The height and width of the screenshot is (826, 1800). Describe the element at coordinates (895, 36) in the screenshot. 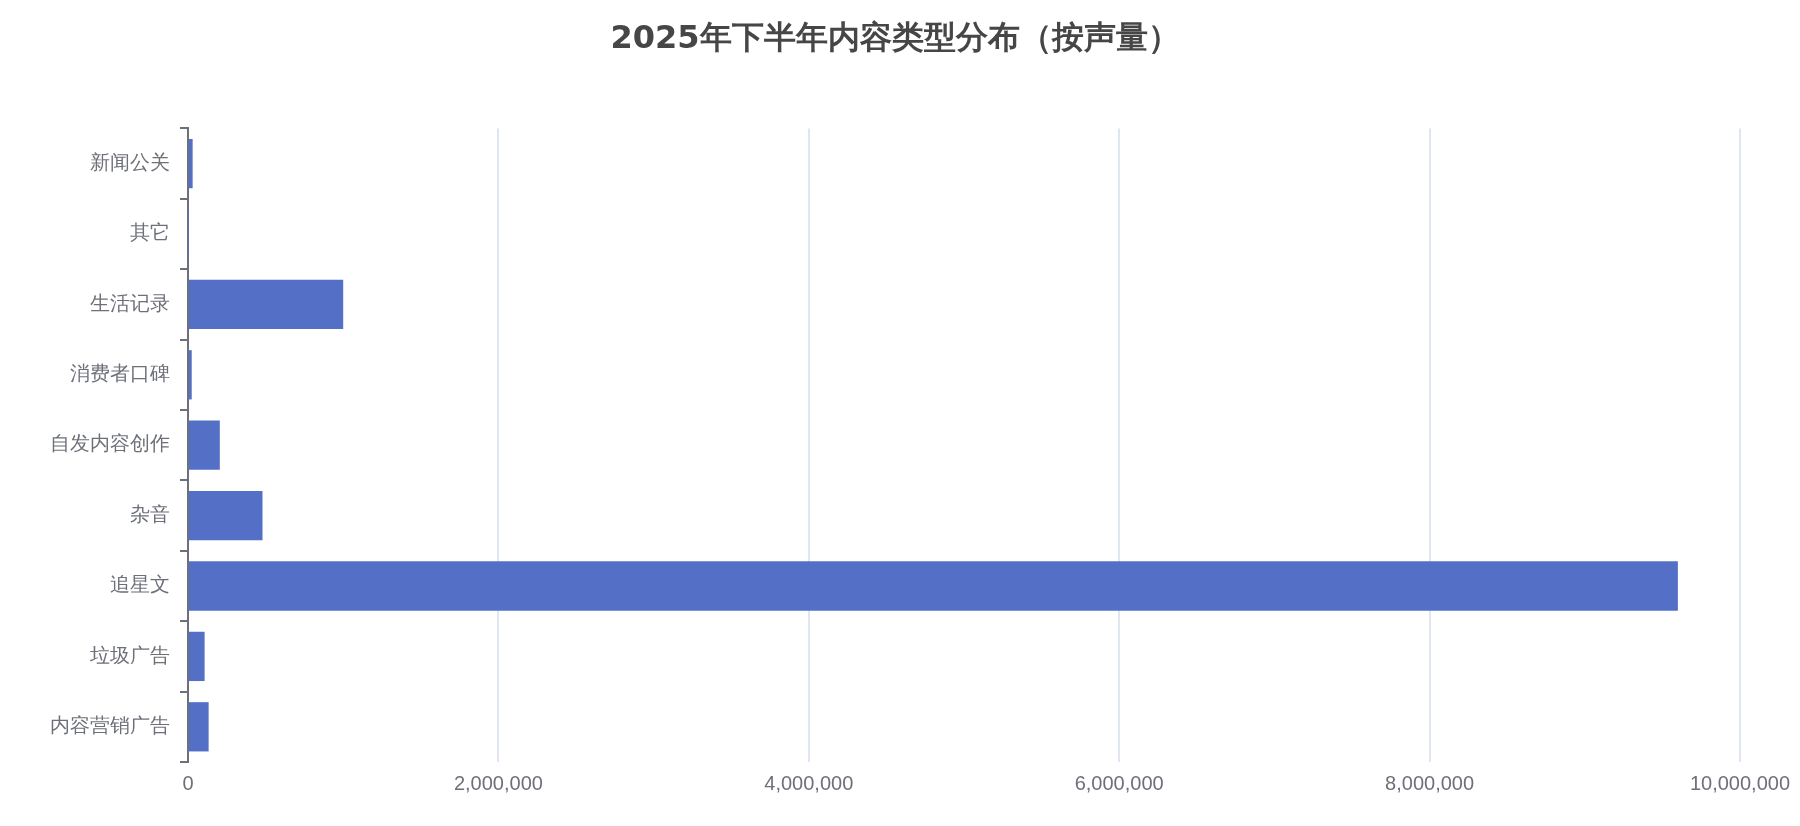

I see `chart-title: 2025年下半年内容类型分布（按声量）` at that location.